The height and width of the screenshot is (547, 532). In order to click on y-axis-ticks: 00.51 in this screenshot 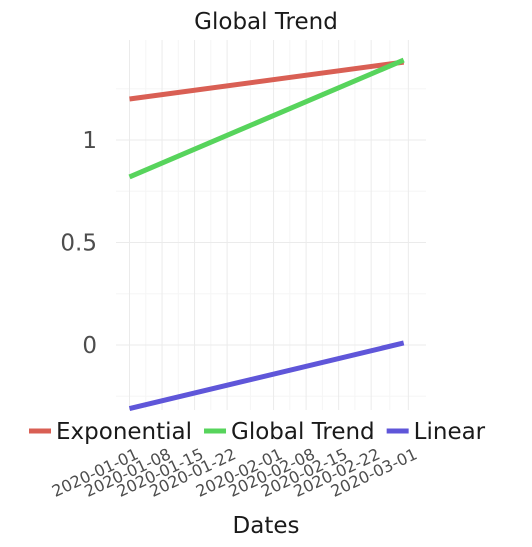, I will do `click(78, 243)`.